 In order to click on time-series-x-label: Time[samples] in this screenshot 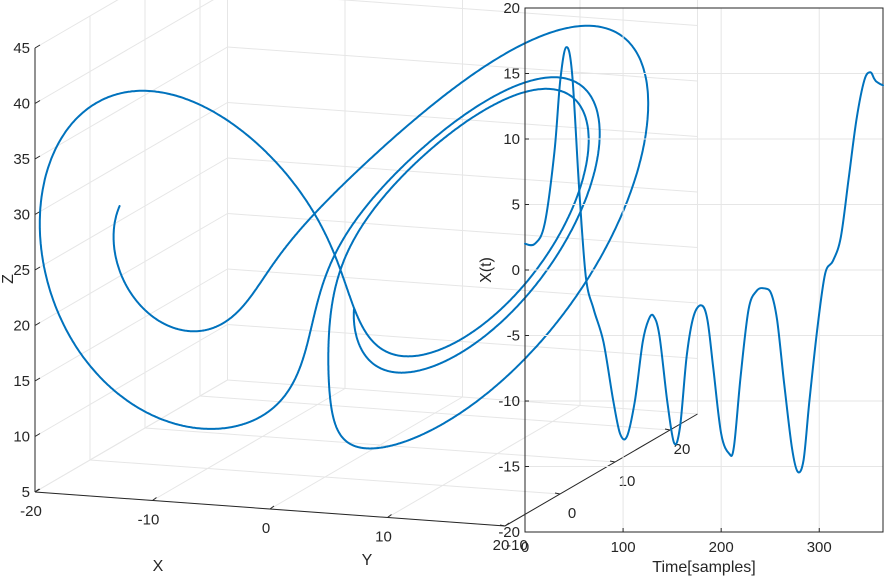, I will do `click(703, 567)`.